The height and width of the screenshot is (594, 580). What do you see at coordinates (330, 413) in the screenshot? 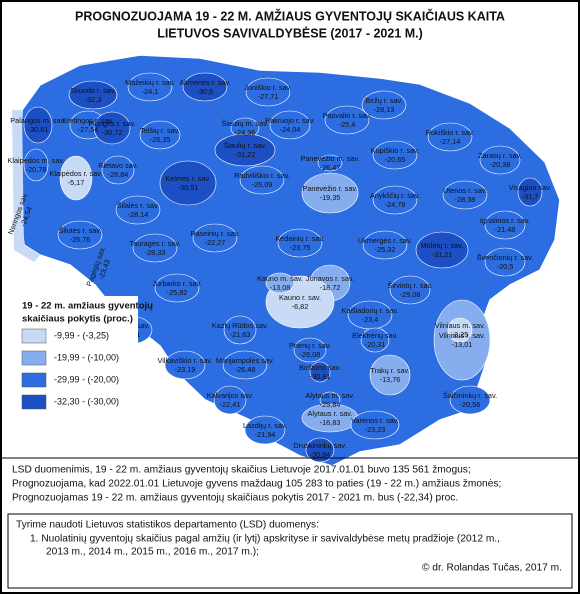
I see `region-name: Alytaus r. sav.` at bounding box center [330, 413].